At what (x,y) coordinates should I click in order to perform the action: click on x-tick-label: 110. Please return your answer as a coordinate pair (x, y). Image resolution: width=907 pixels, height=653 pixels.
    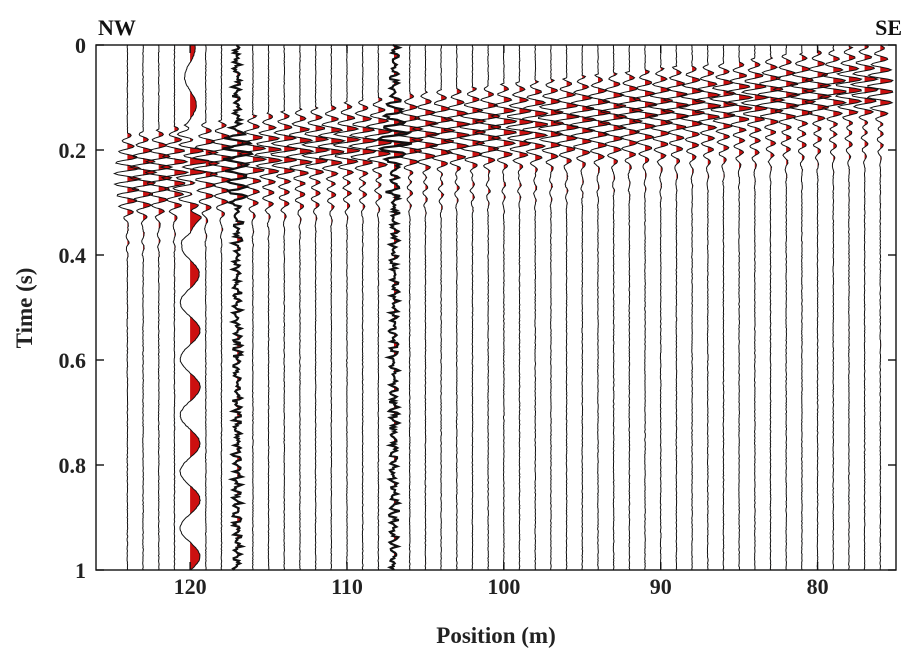
    Looking at the image, I should click on (347, 586).